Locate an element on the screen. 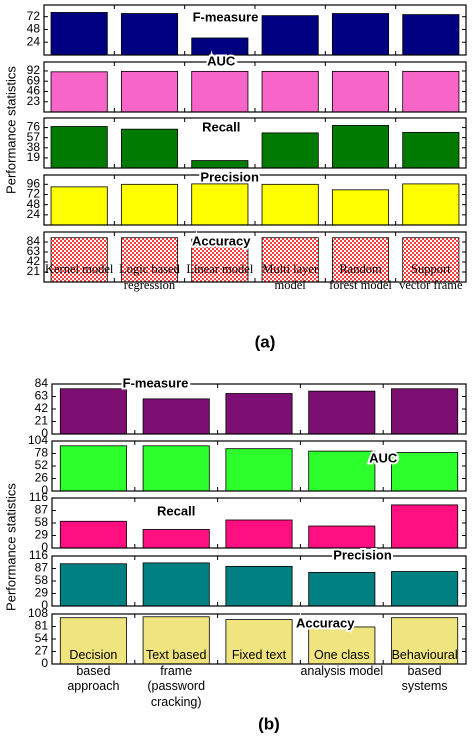 The height and width of the screenshot is (742, 474). y-tick-label: 21 is located at coordinates (34, 271).